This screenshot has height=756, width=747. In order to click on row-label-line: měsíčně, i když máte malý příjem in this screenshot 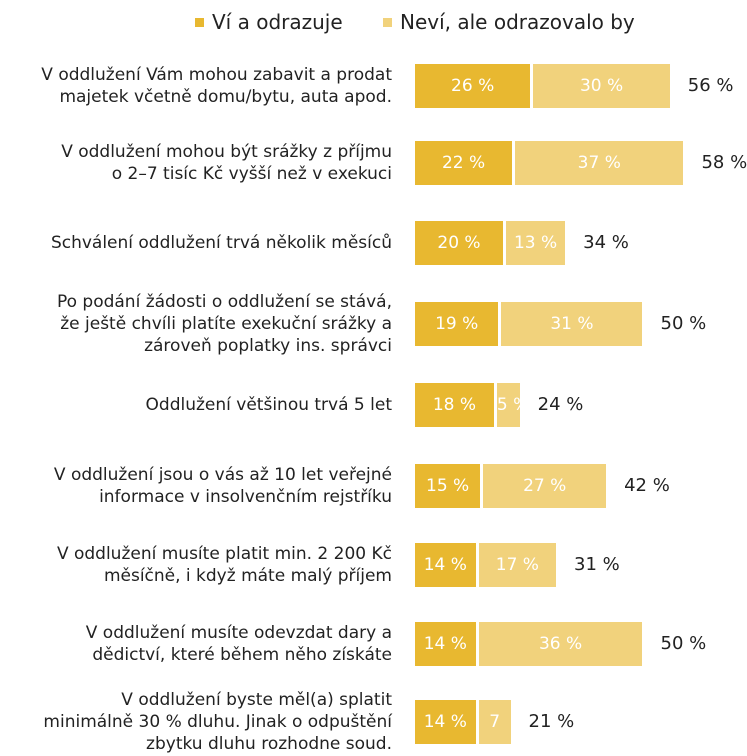, I will do `click(247, 576)`.